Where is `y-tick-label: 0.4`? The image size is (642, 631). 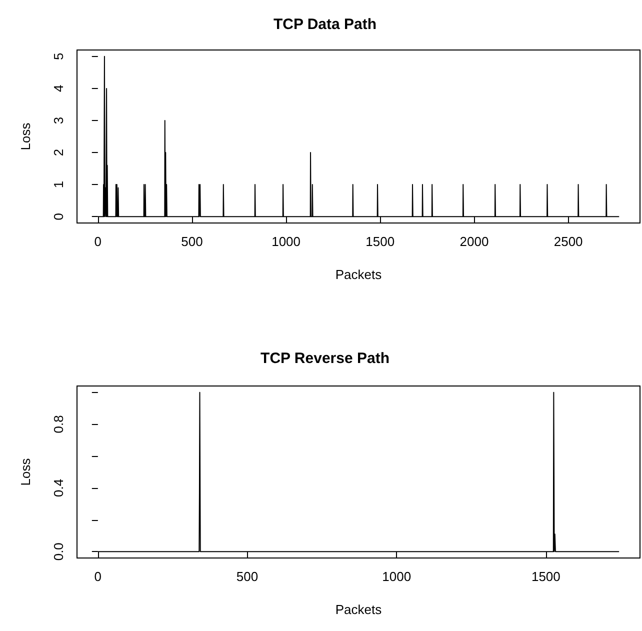 y-tick-label: 0.4 is located at coordinates (58, 487).